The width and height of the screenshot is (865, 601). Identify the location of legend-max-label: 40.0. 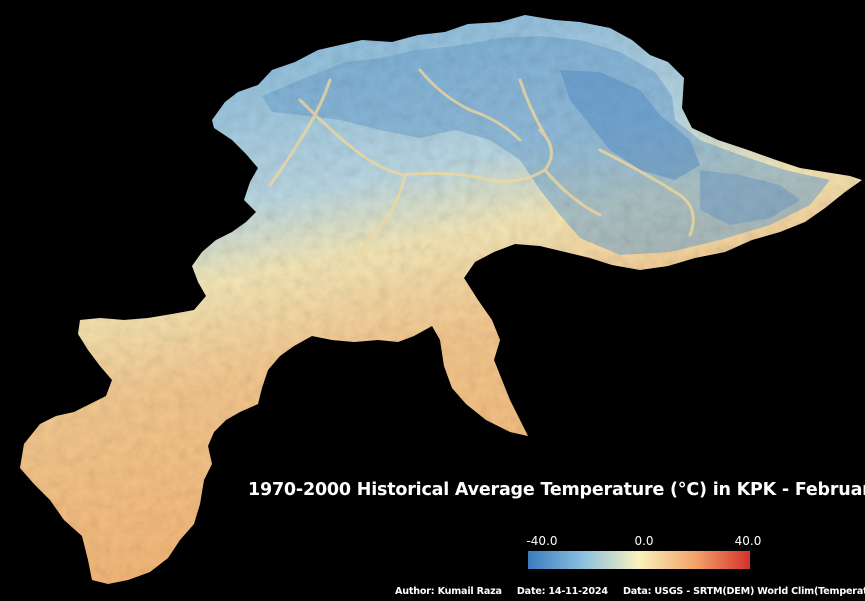
(748, 541).